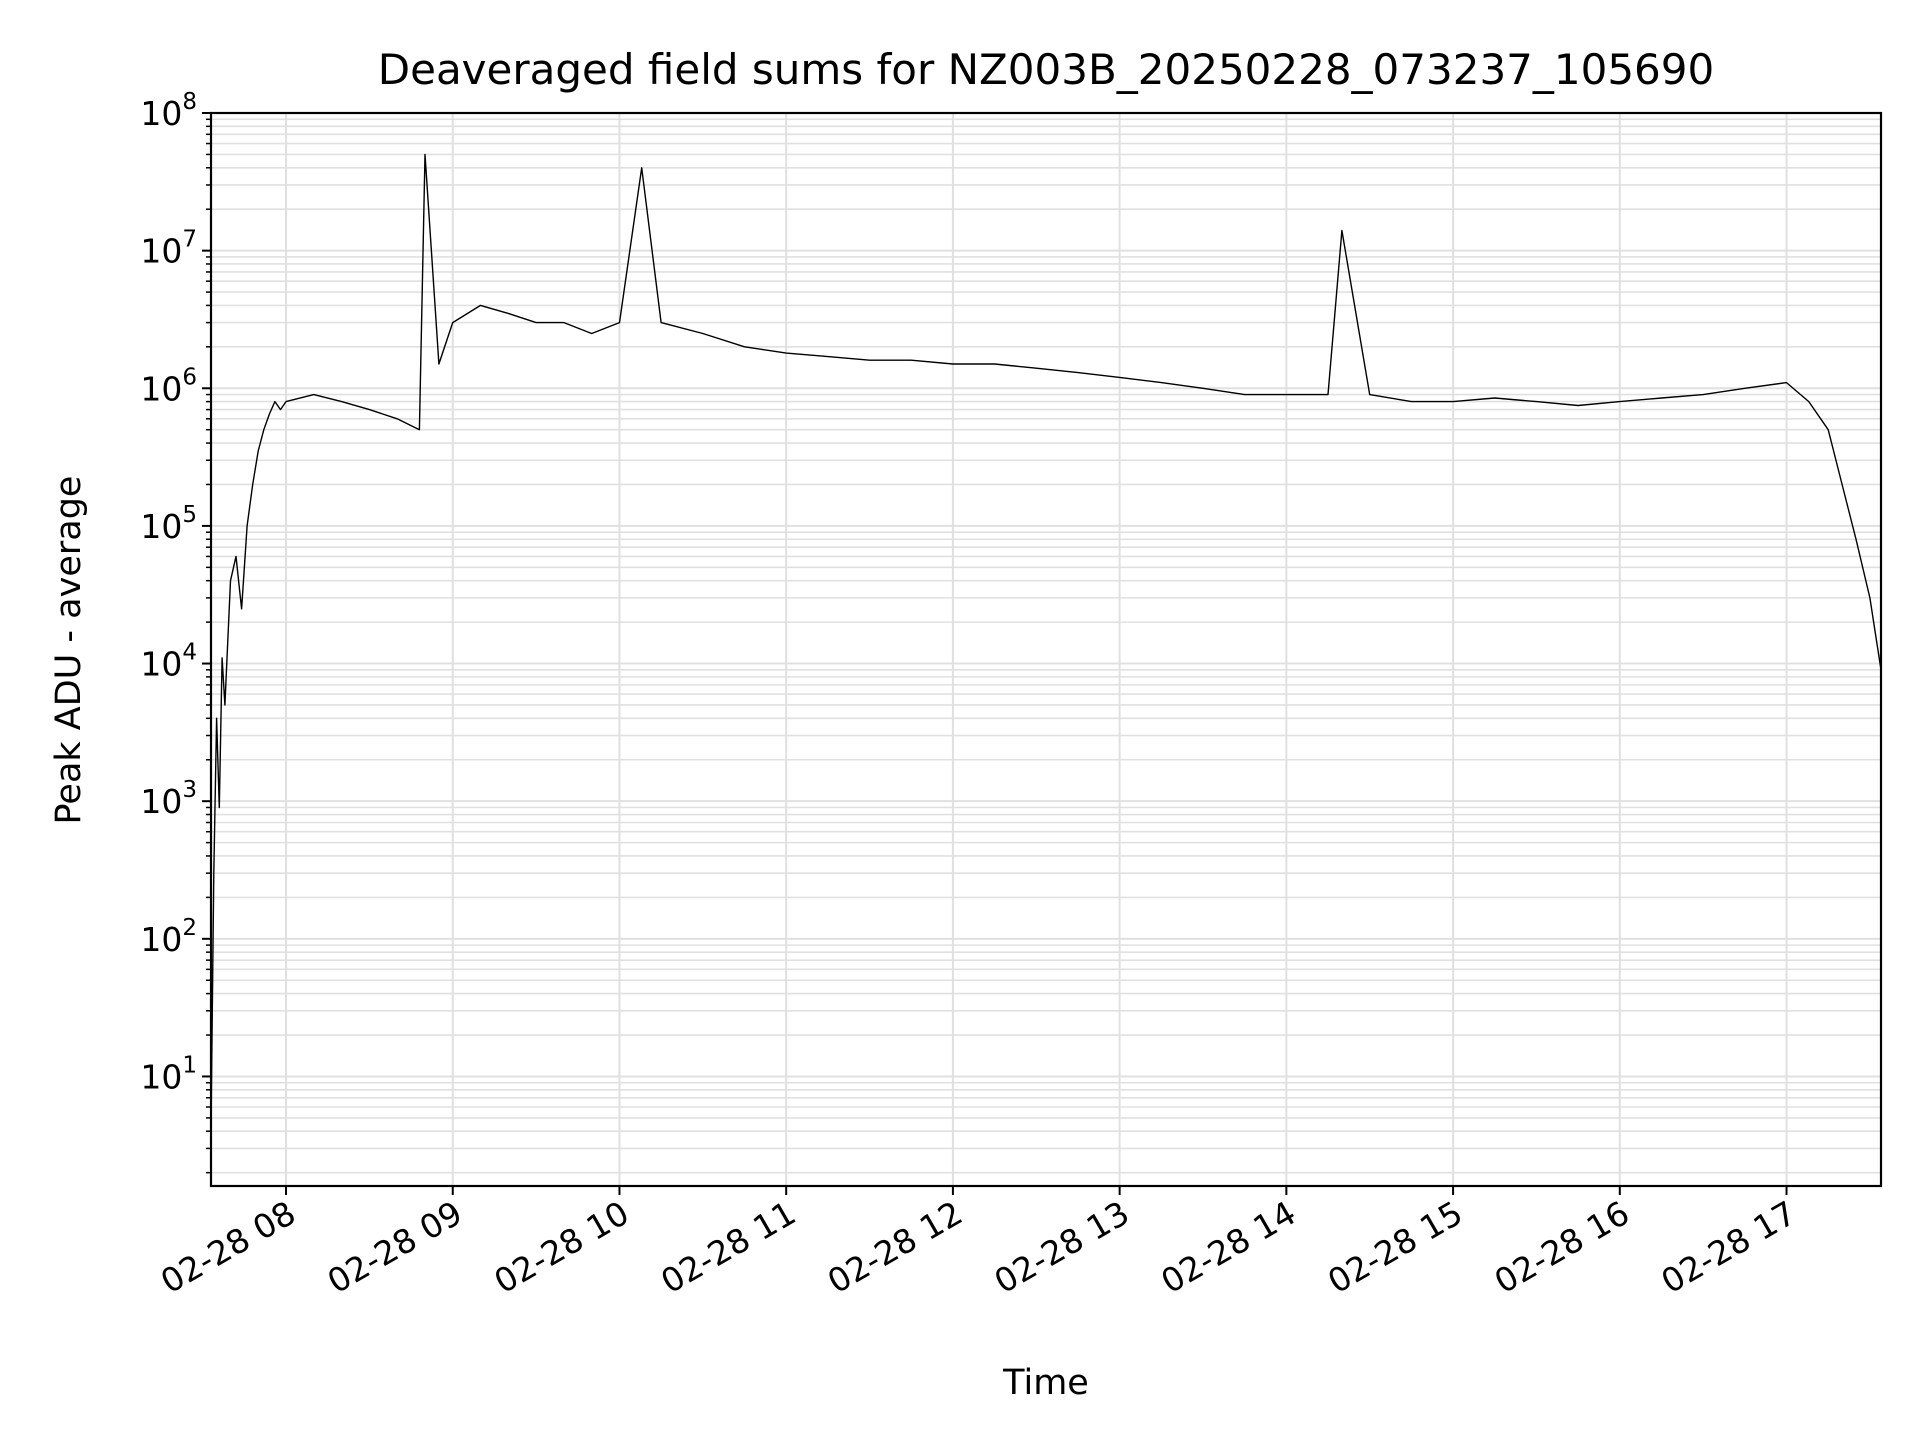 This screenshot has width=1920, height=1440. Describe the element at coordinates (168, 937) in the screenshot. I see `y-tick-label: 10²` at that location.